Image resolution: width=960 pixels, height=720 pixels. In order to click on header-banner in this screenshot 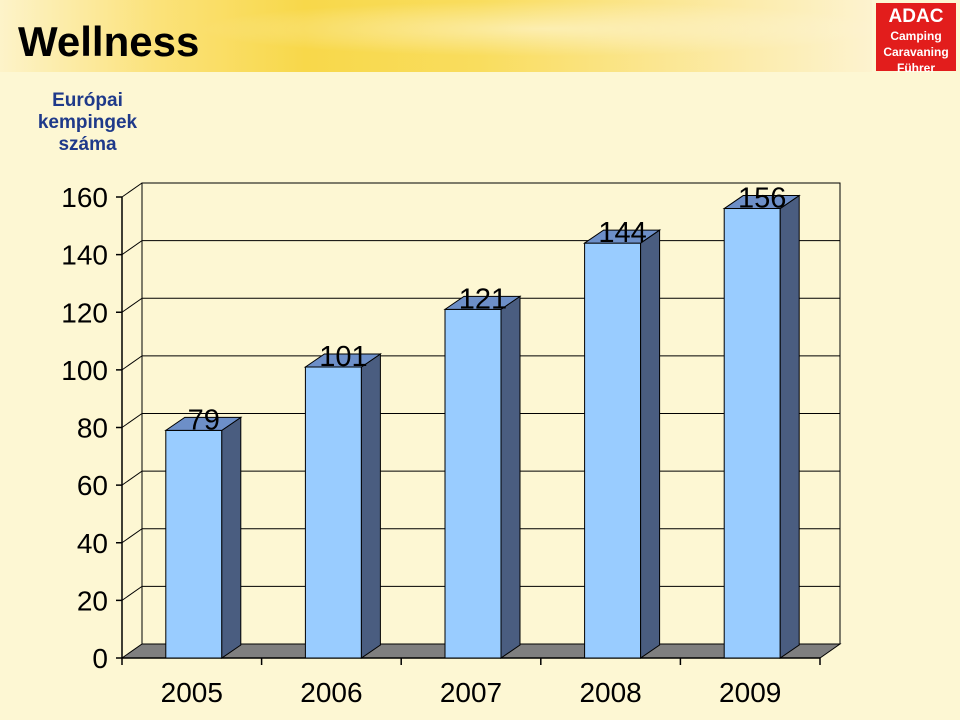, I will do `click(436, 36)`.